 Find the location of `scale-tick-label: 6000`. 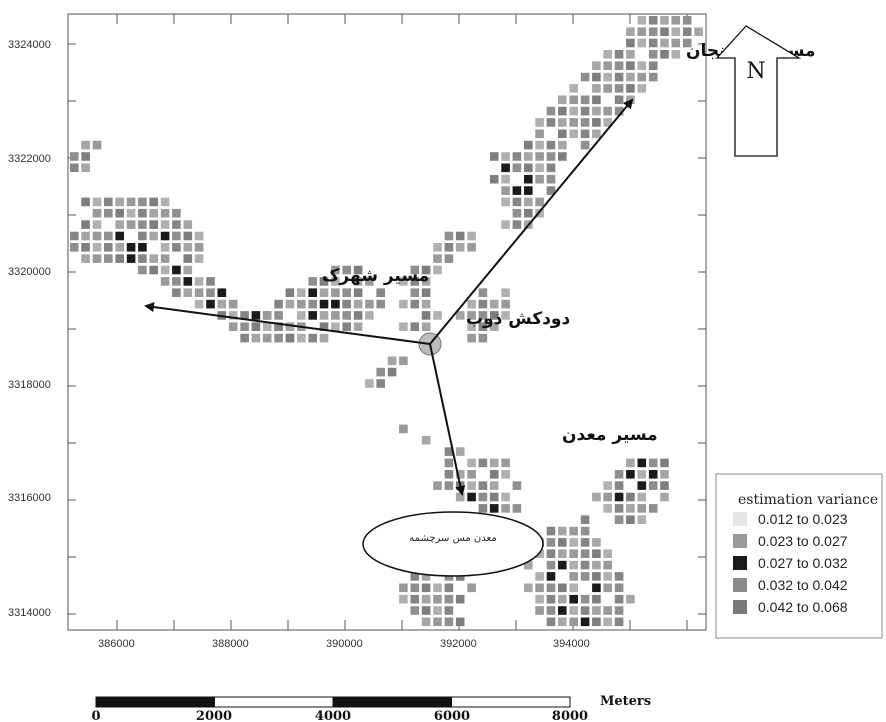

scale-tick-label: 6000 is located at coordinates (452, 715).